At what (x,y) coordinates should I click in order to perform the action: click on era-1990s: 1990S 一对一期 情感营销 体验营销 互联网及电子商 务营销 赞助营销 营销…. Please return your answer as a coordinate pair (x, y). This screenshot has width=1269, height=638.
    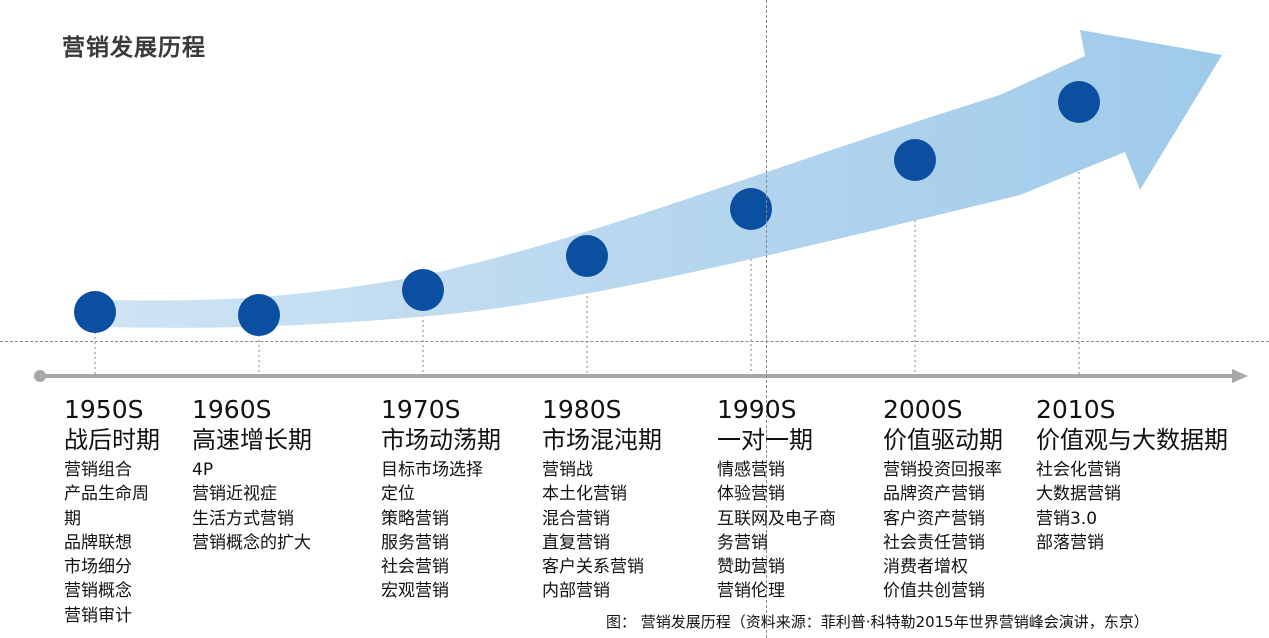
    Looking at the image, I should click on (792, 499).